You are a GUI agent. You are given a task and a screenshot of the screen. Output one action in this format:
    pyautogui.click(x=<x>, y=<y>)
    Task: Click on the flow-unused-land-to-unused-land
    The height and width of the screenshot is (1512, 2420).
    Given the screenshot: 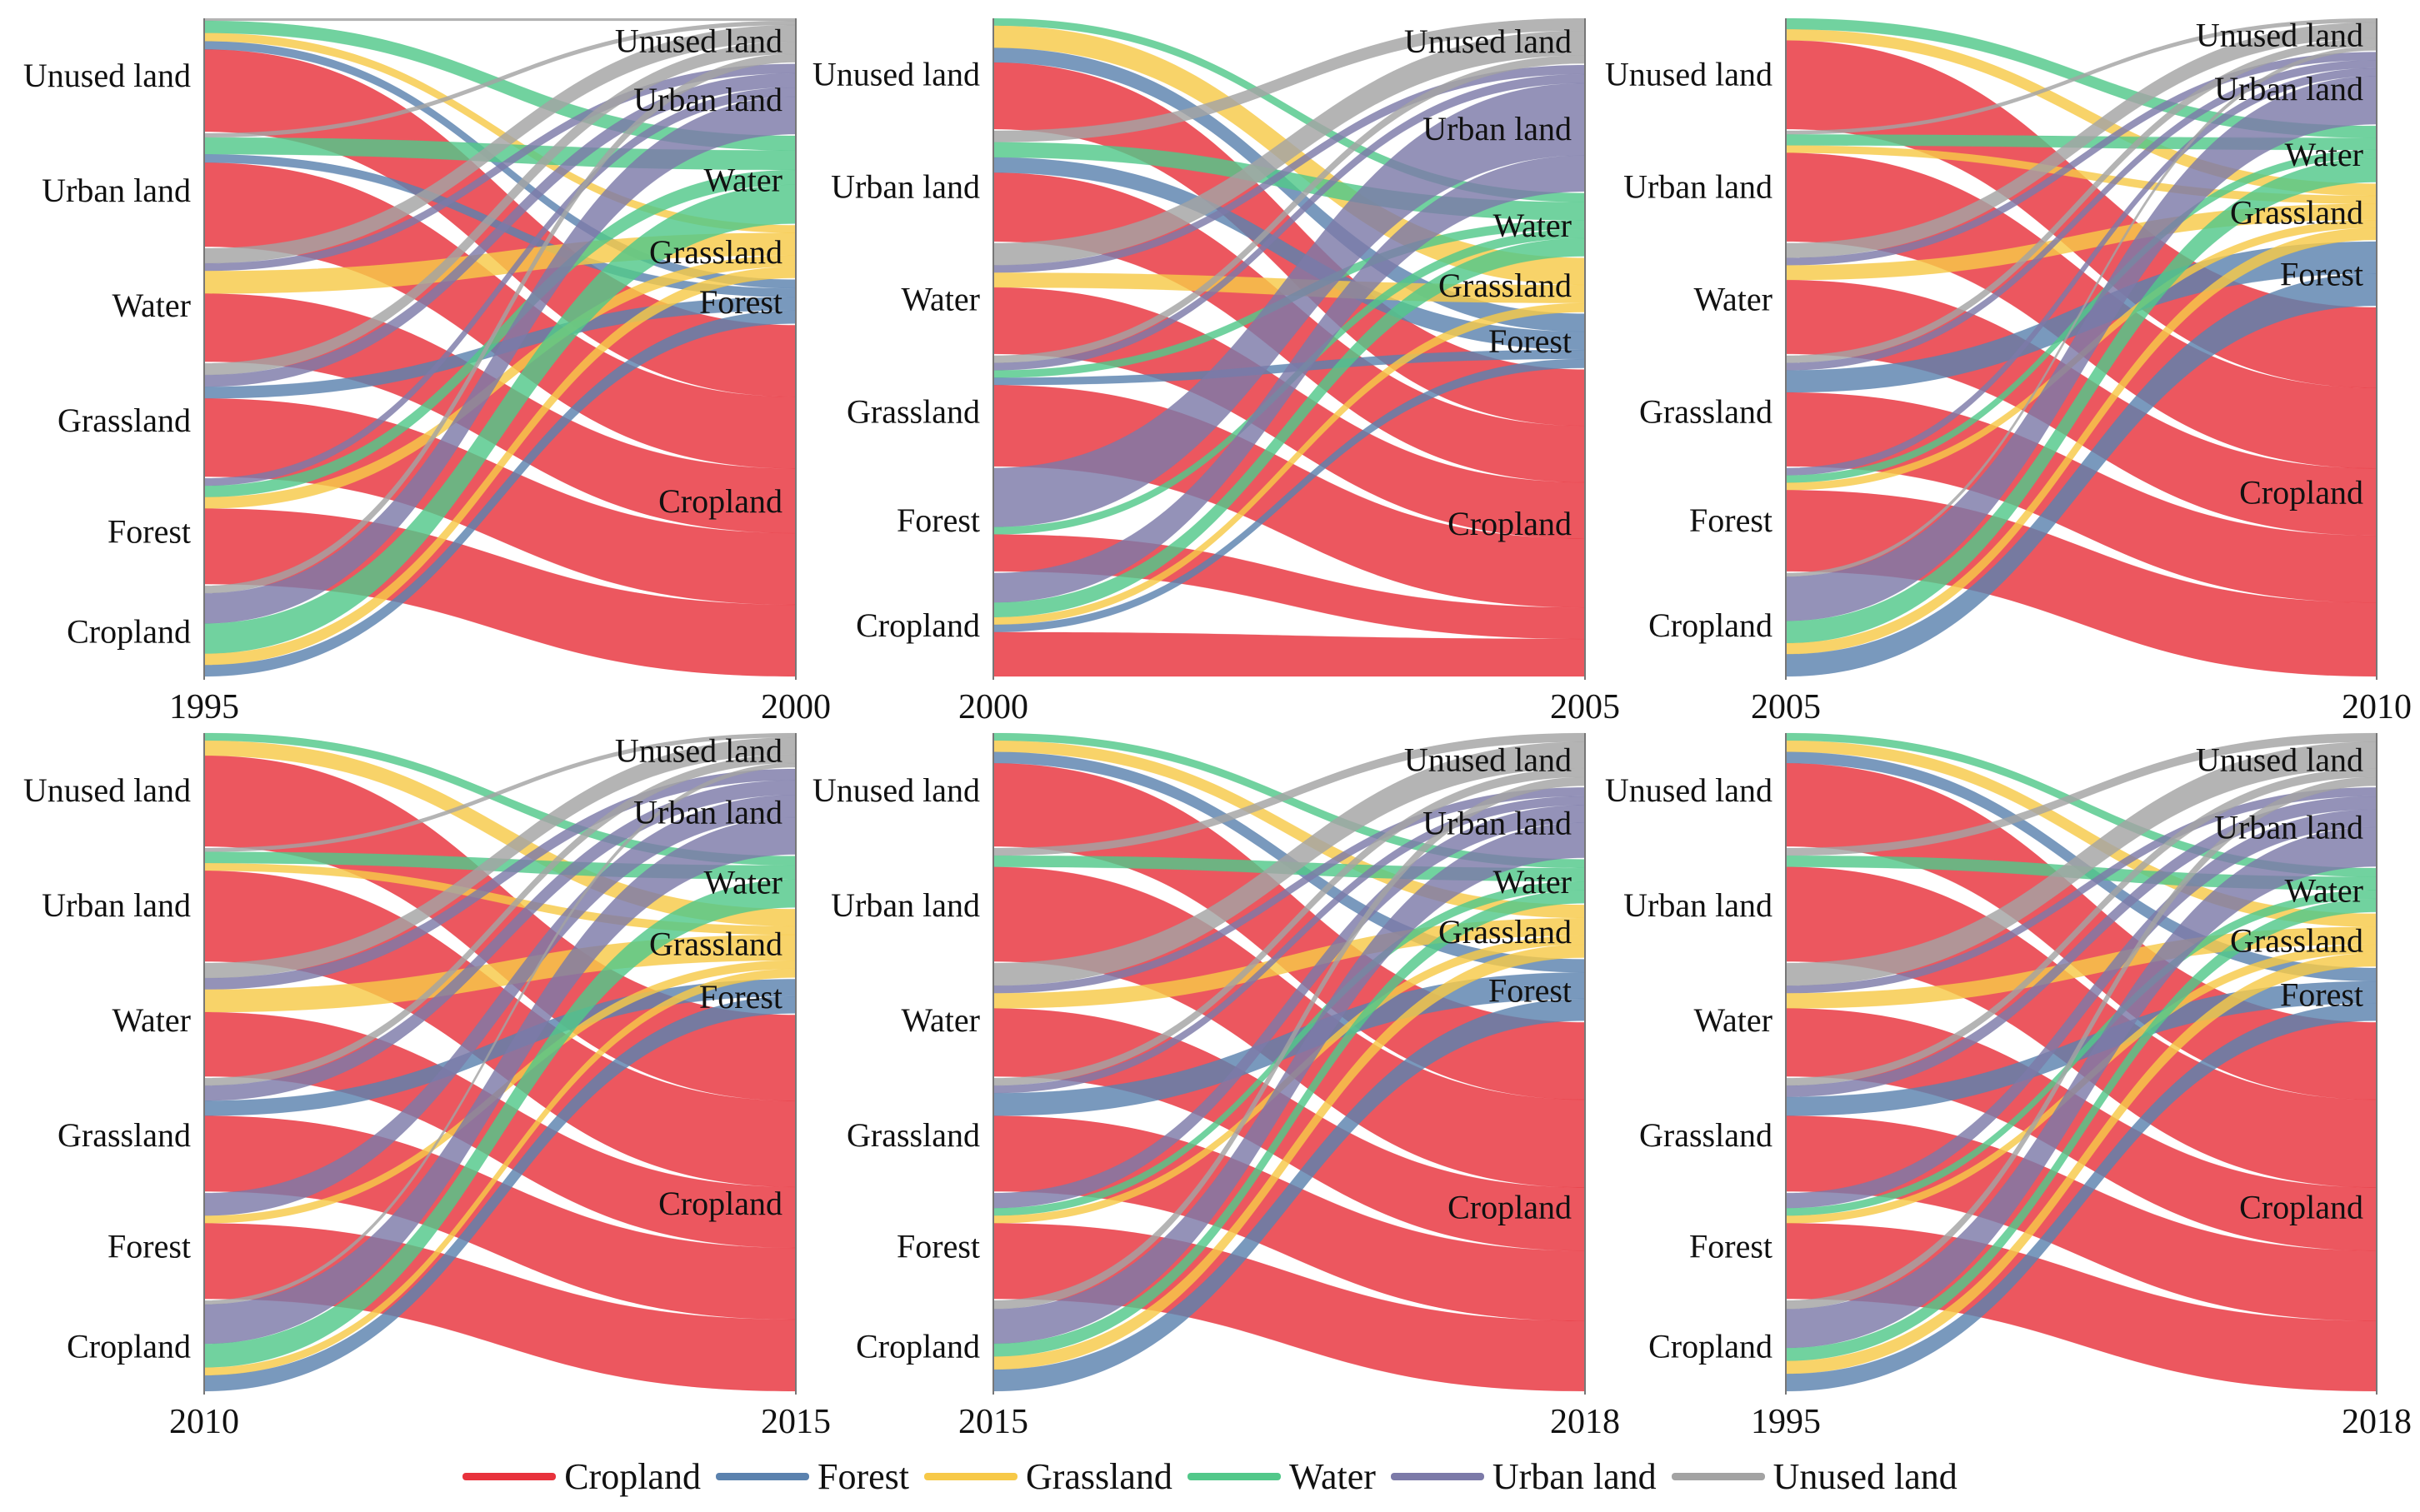 What is the action you would take?
    pyautogui.click(x=500, y=19)
    